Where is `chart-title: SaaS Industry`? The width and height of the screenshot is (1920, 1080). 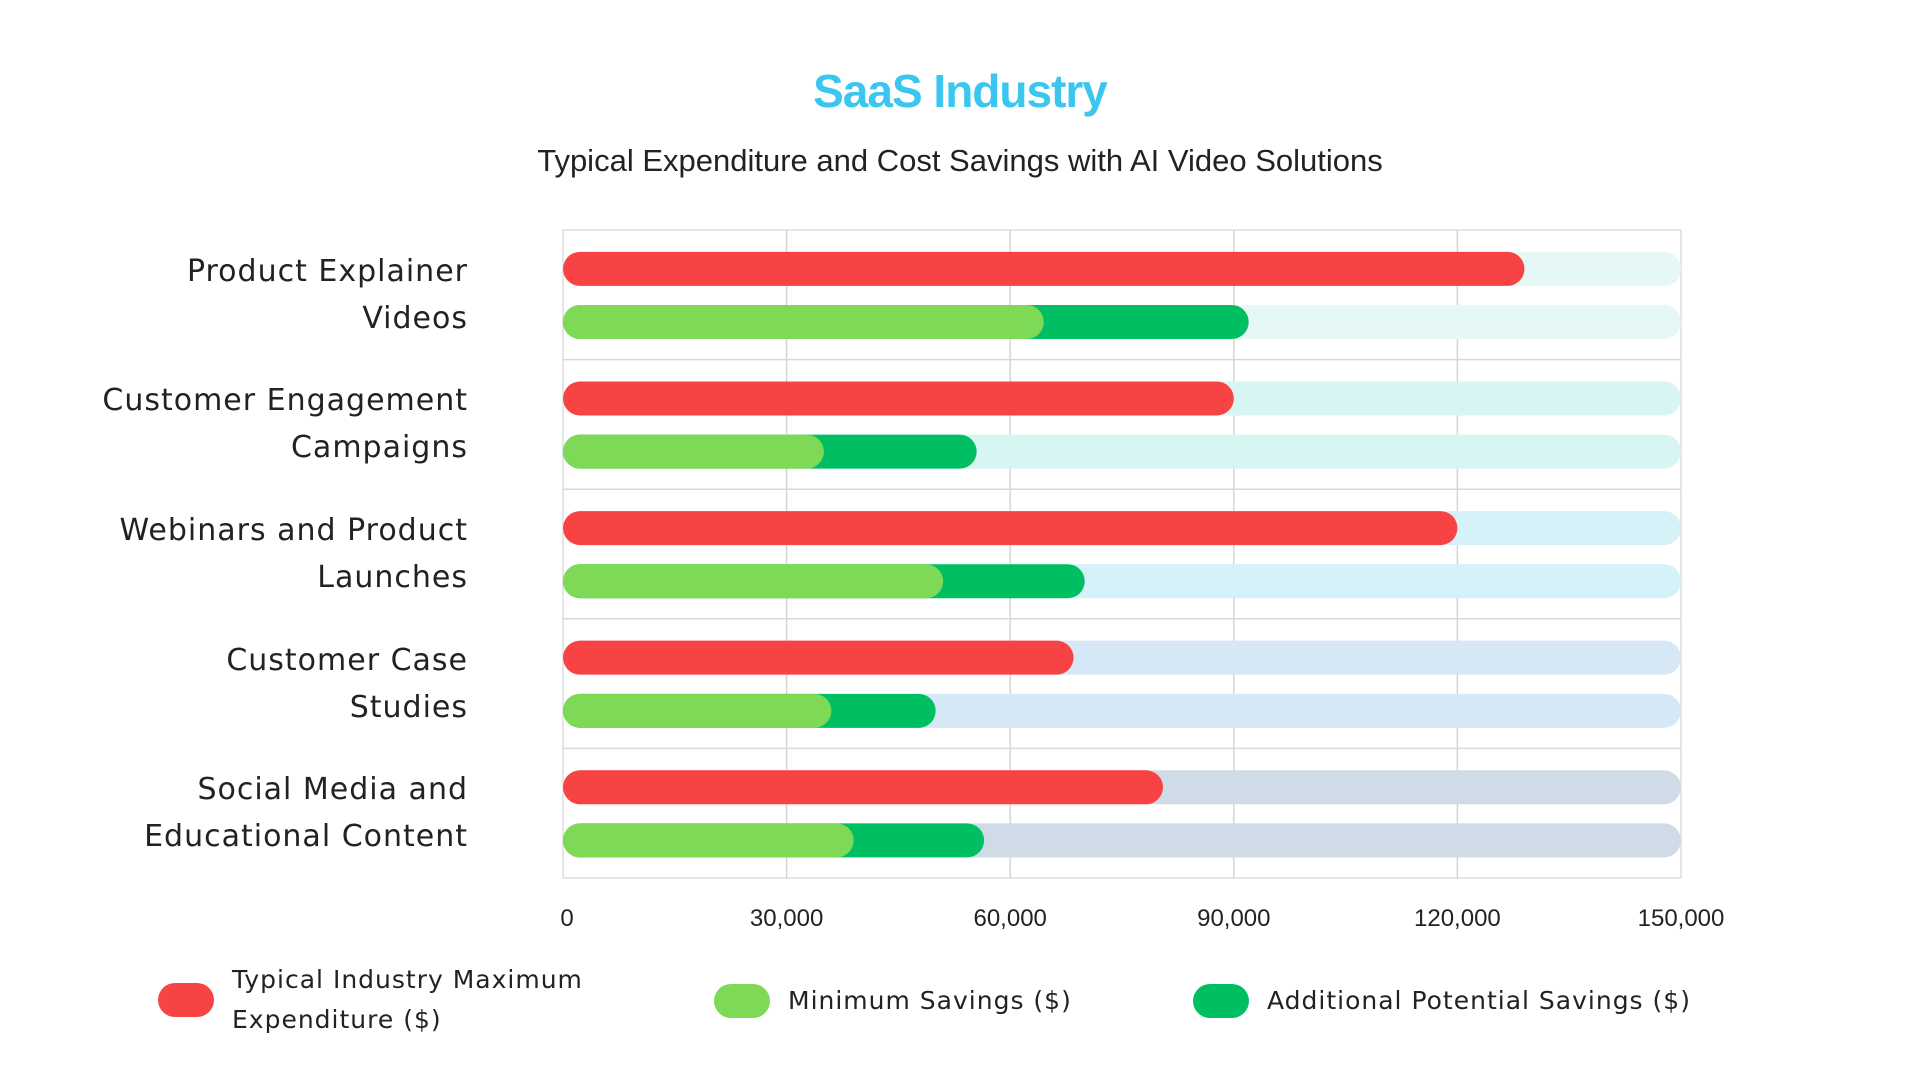
chart-title: SaaS Industry is located at coordinates (960, 91).